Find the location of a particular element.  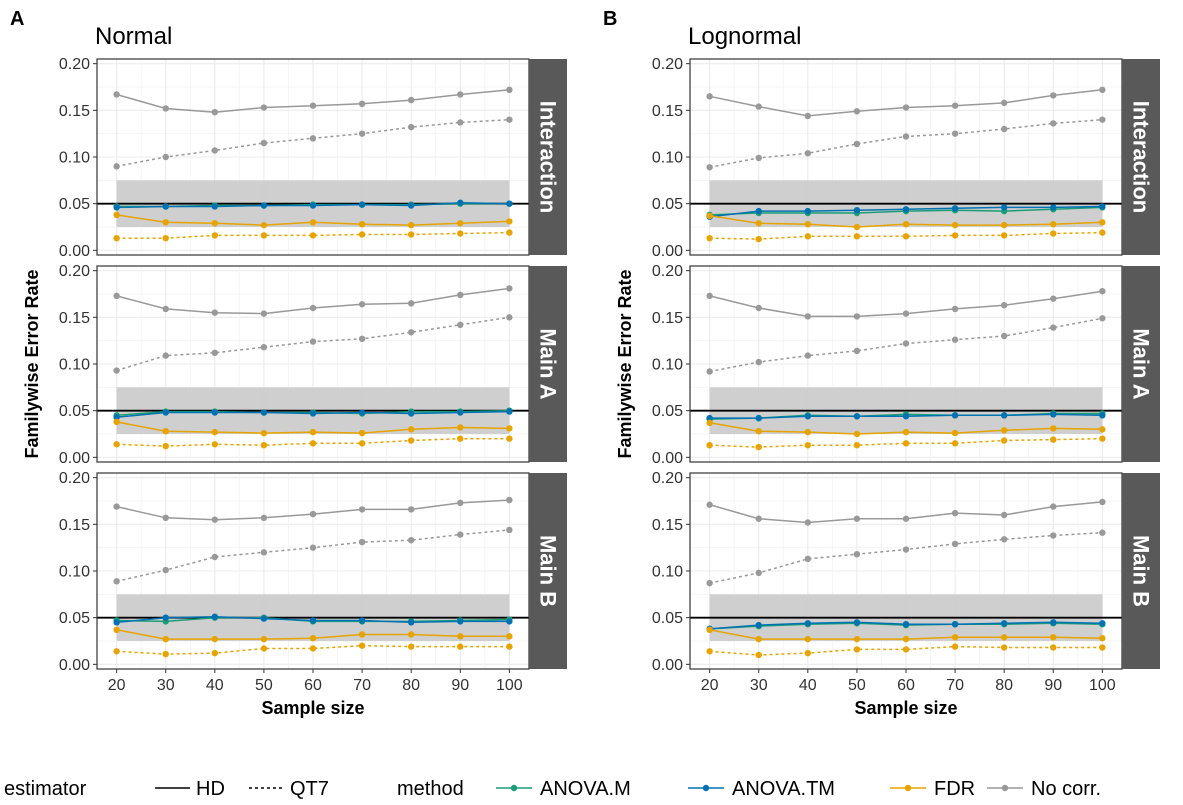

legend-point is located at coordinates (706, 788).